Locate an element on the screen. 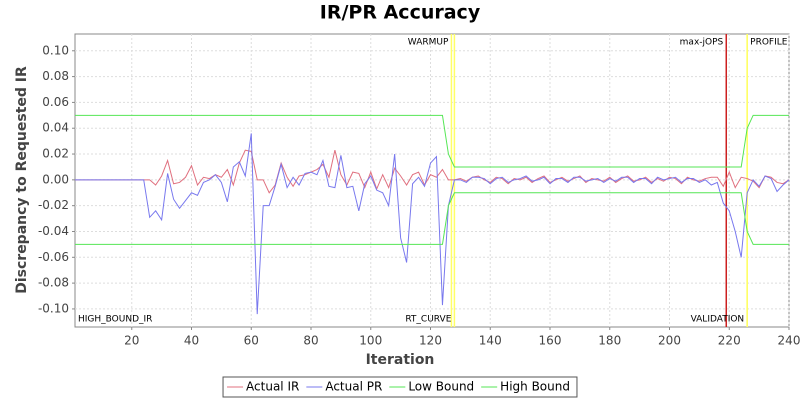 Image resolution: width=800 pixels, height=400 pixels. y-tick-label: 0.10 is located at coordinates (55, 50).